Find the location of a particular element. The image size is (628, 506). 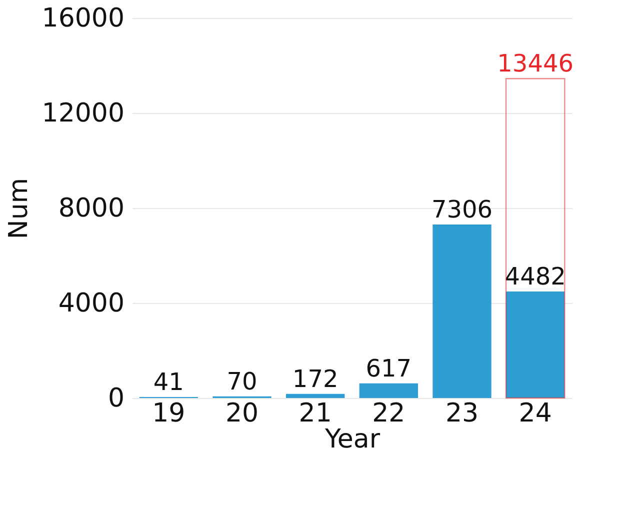

data-label: 70 is located at coordinates (242, 381).